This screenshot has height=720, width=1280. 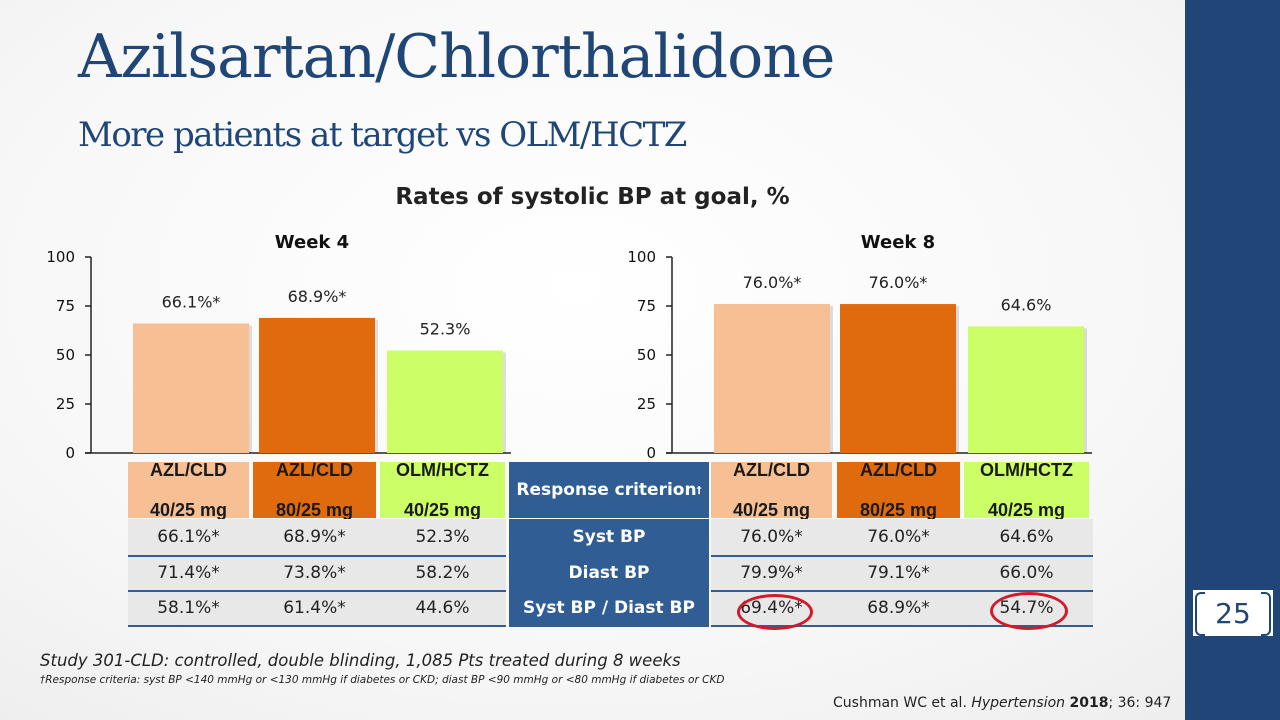 I want to click on table-cell: 64.6%, so click(x=1026, y=537).